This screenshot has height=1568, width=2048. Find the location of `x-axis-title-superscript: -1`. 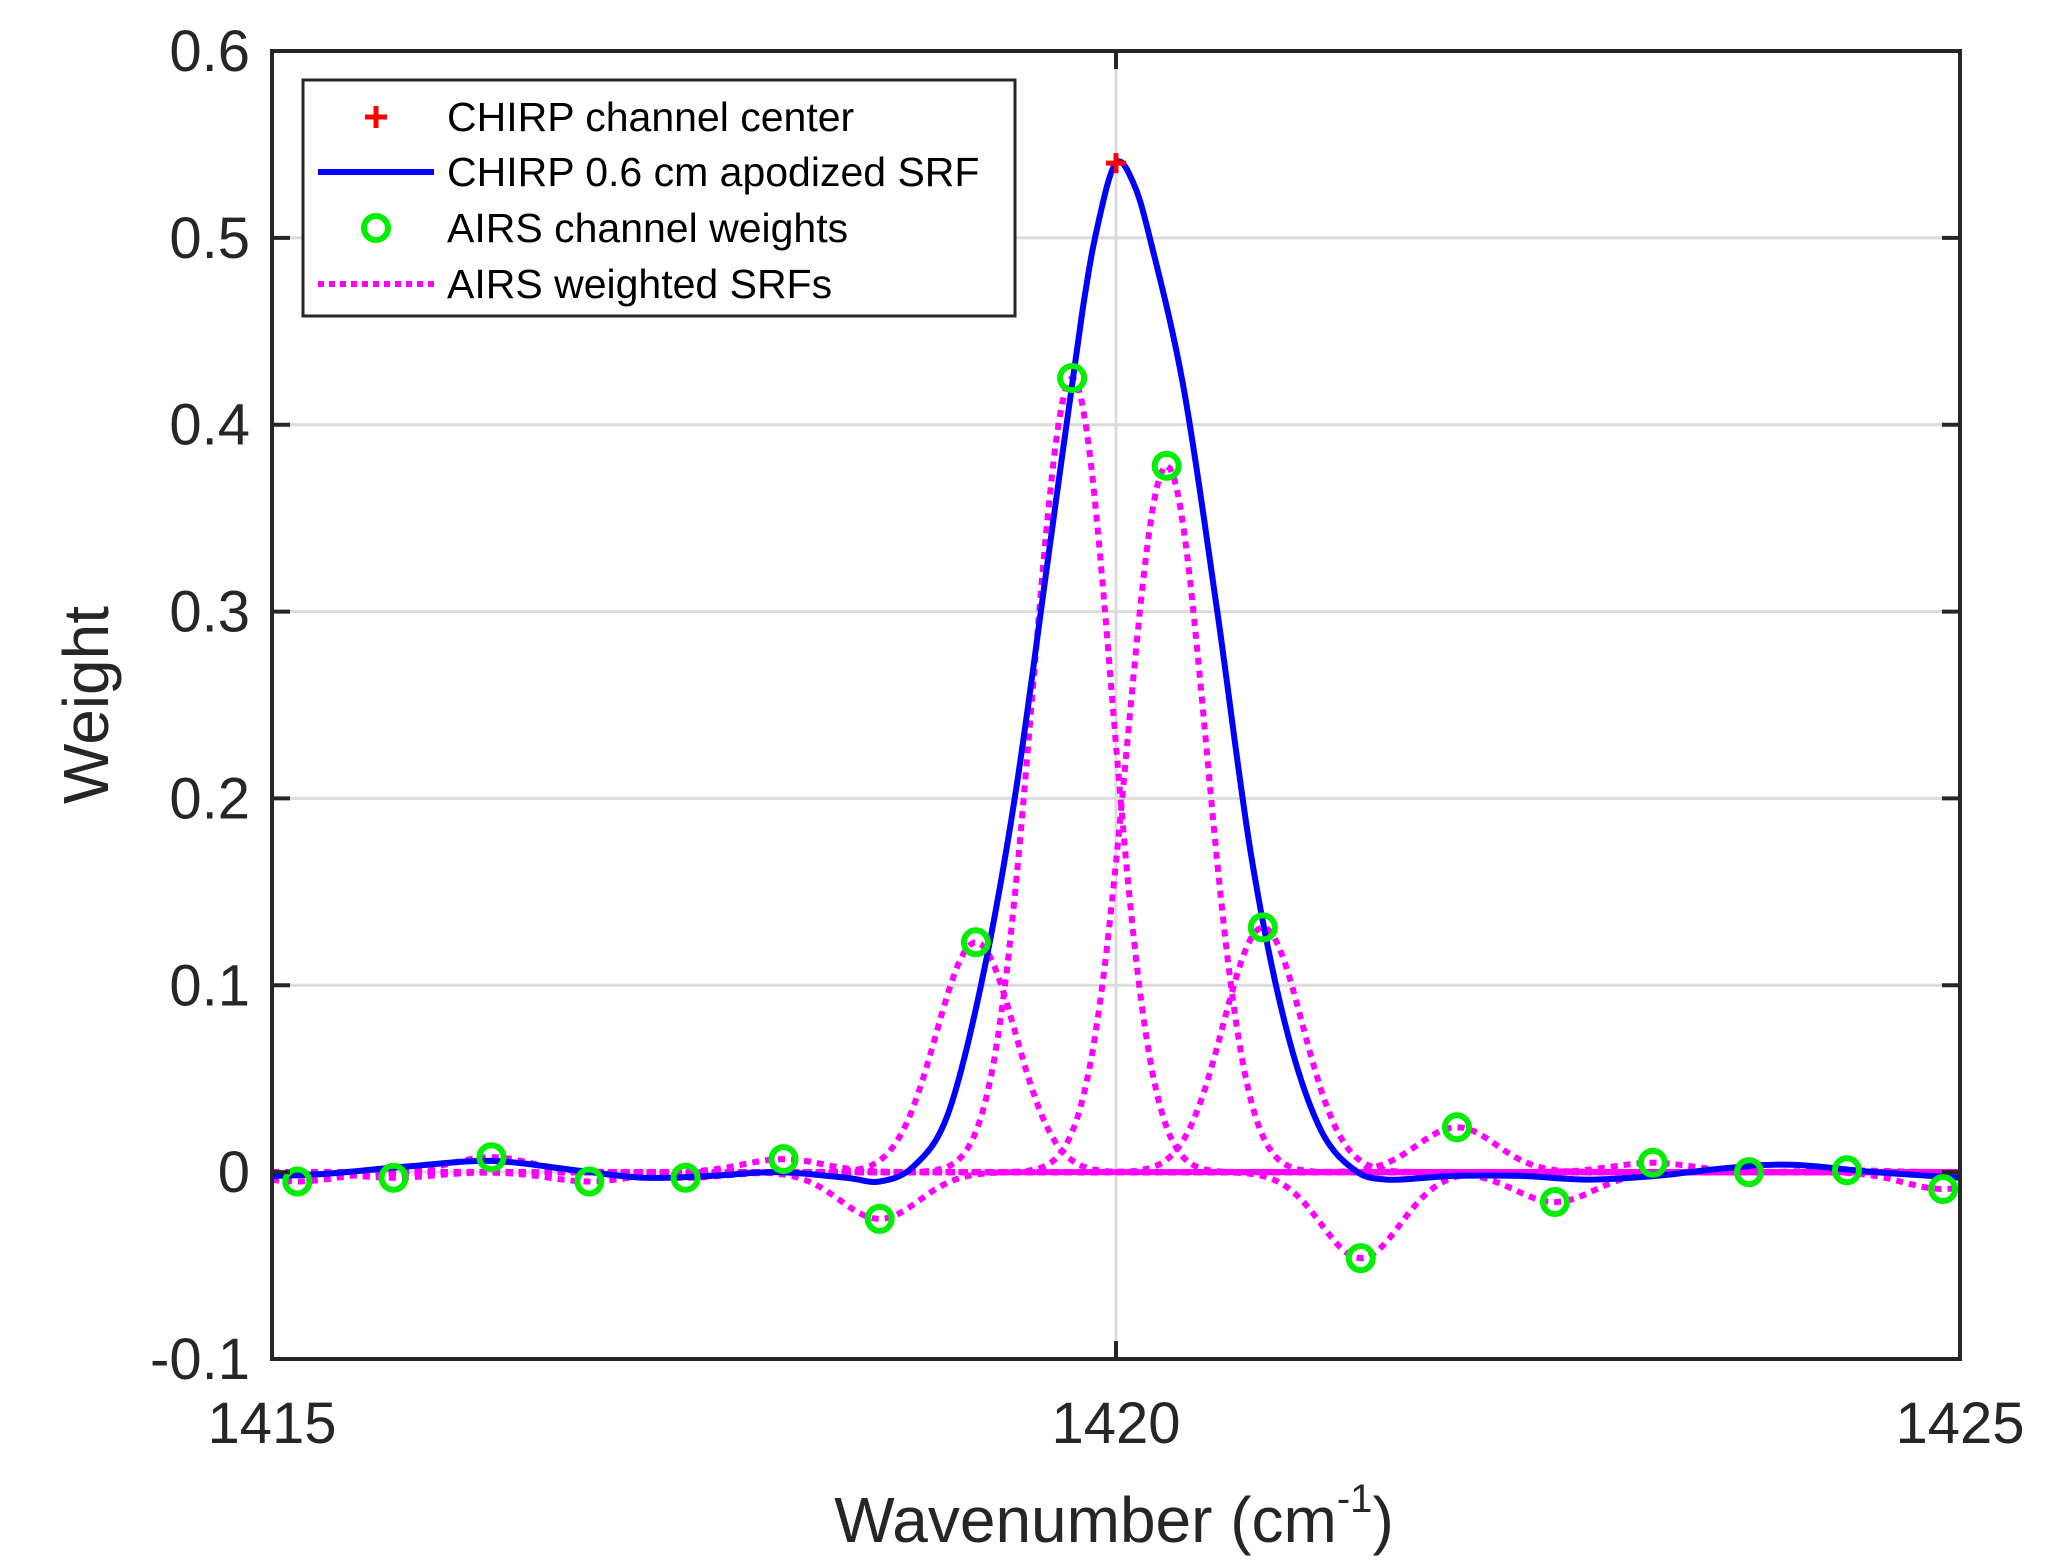

x-axis-title-superscript: -1 is located at coordinates (1355, 1499).